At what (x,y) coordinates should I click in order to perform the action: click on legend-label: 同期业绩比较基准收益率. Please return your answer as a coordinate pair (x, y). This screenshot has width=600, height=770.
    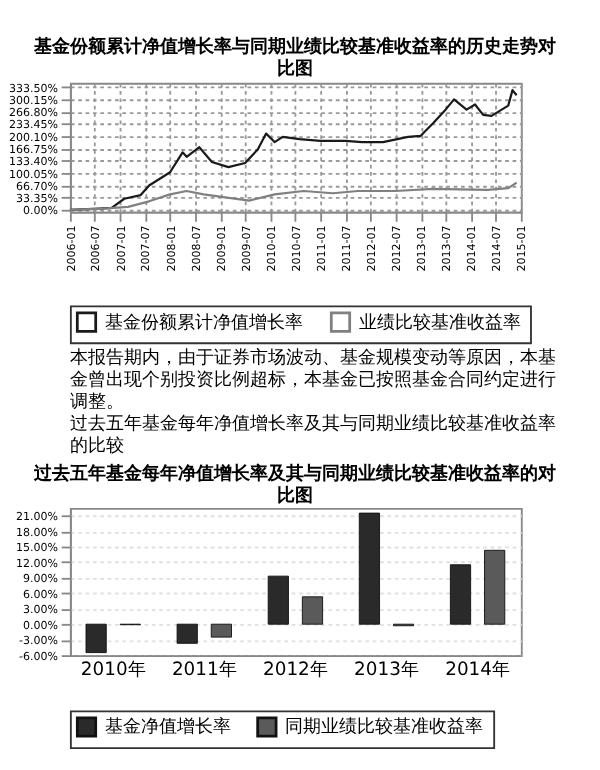
    Looking at the image, I should click on (384, 727).